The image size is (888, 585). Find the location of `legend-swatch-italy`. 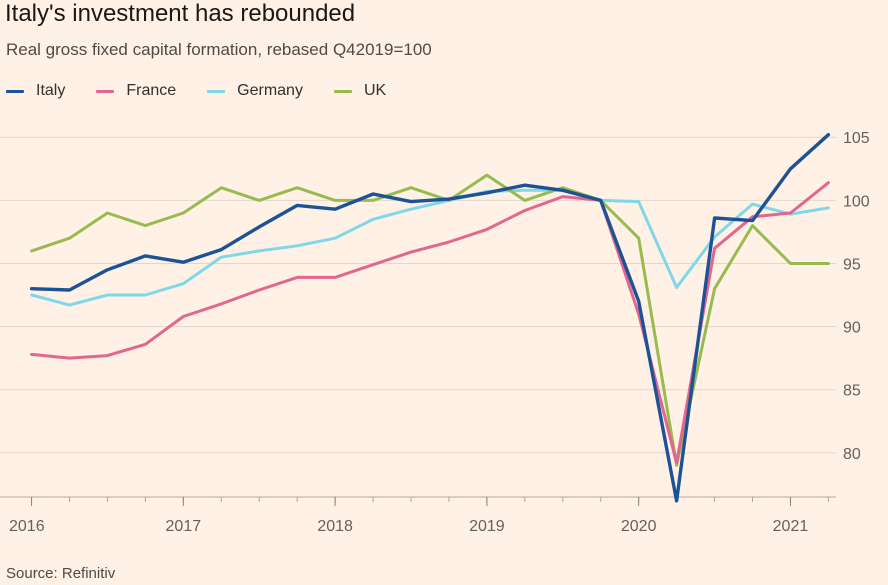

legend-swatch-italy is located at coordinates (15, 91).